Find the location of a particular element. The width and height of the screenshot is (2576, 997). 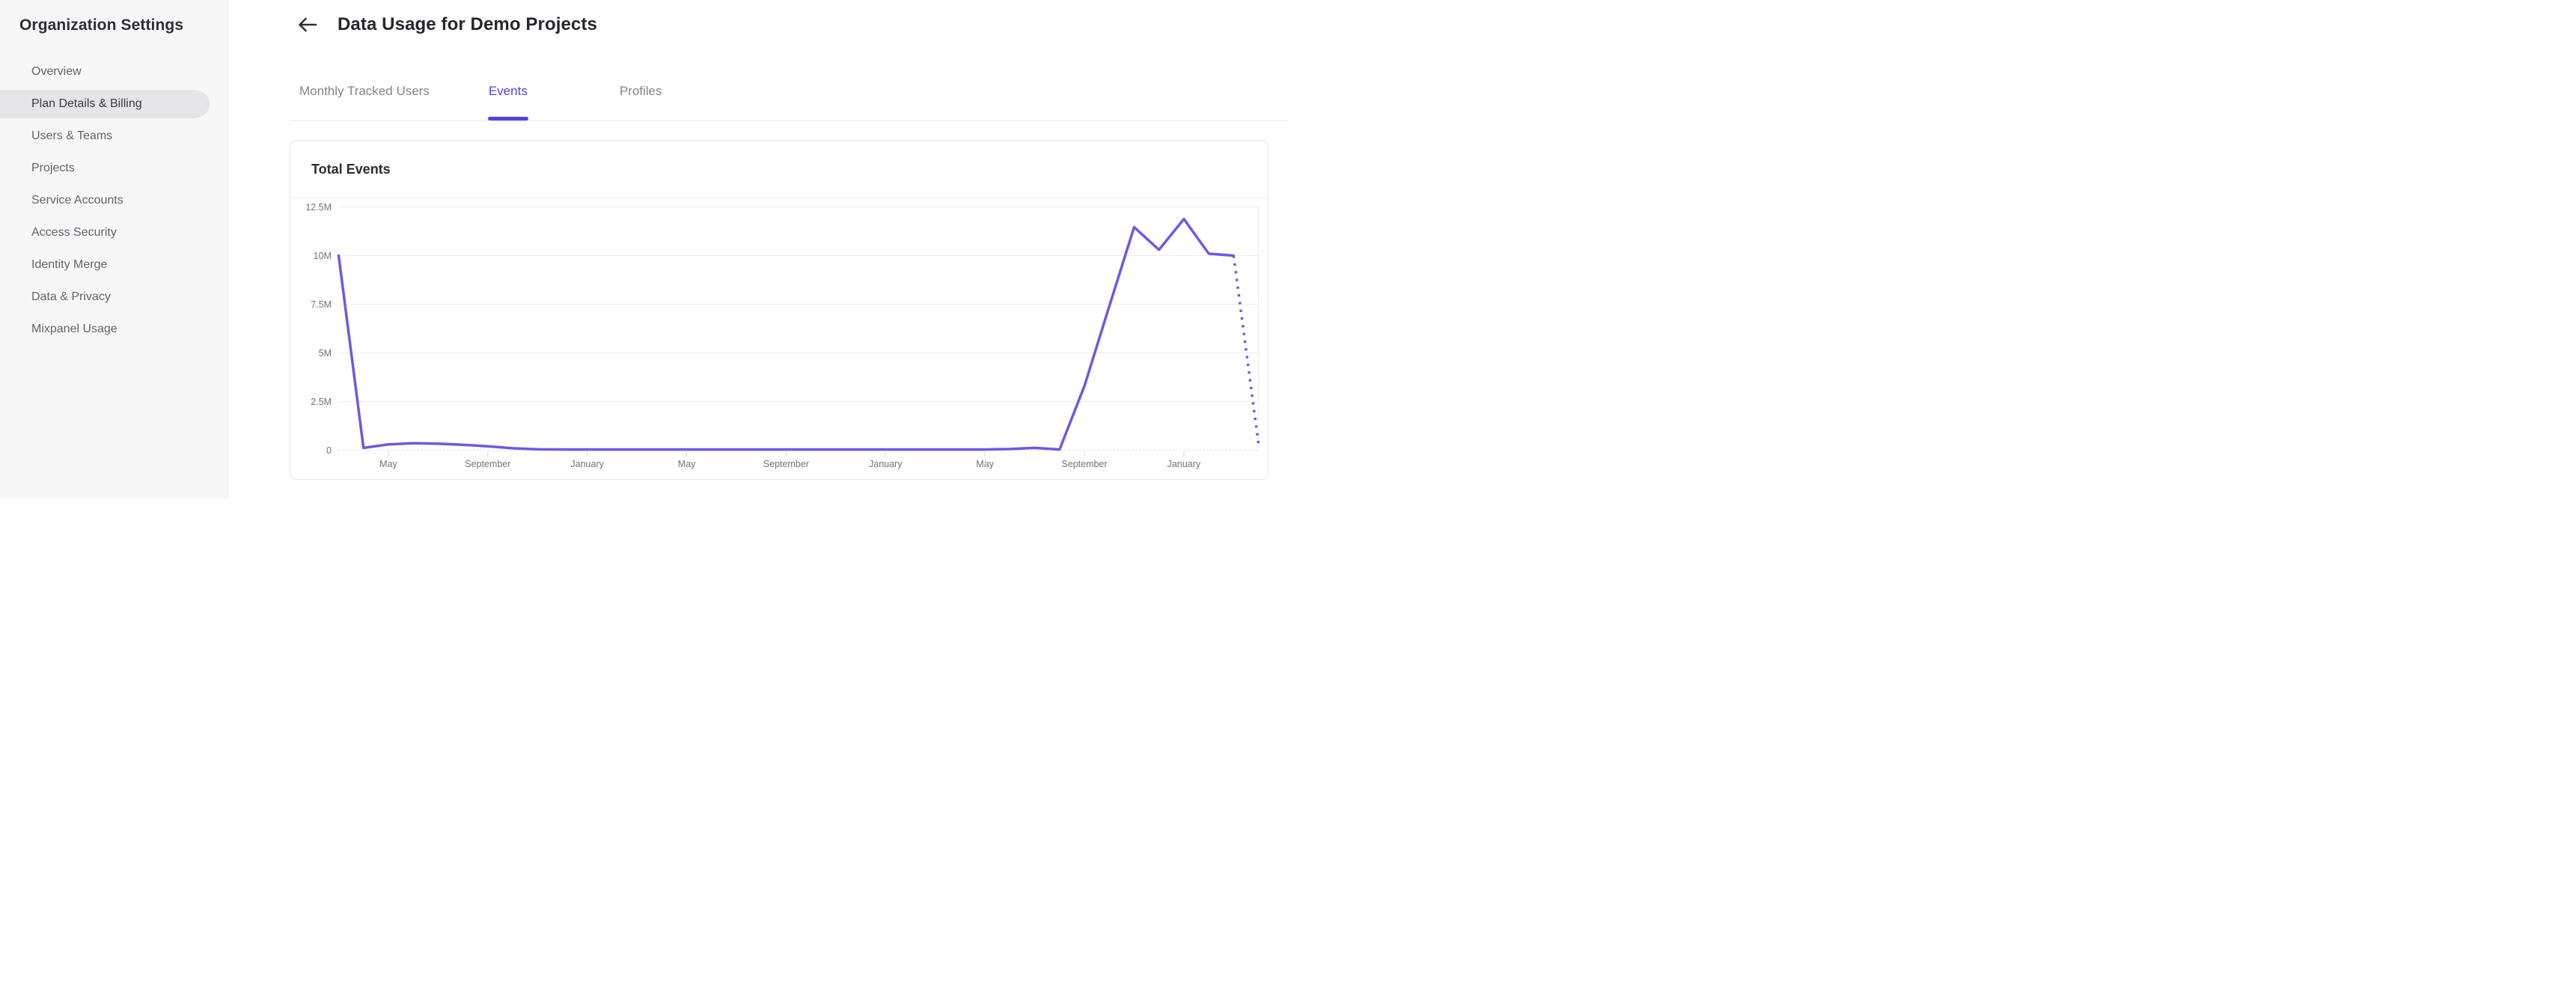

y-axis-tick-label: 12.5M is located at coordinates (318, 207).